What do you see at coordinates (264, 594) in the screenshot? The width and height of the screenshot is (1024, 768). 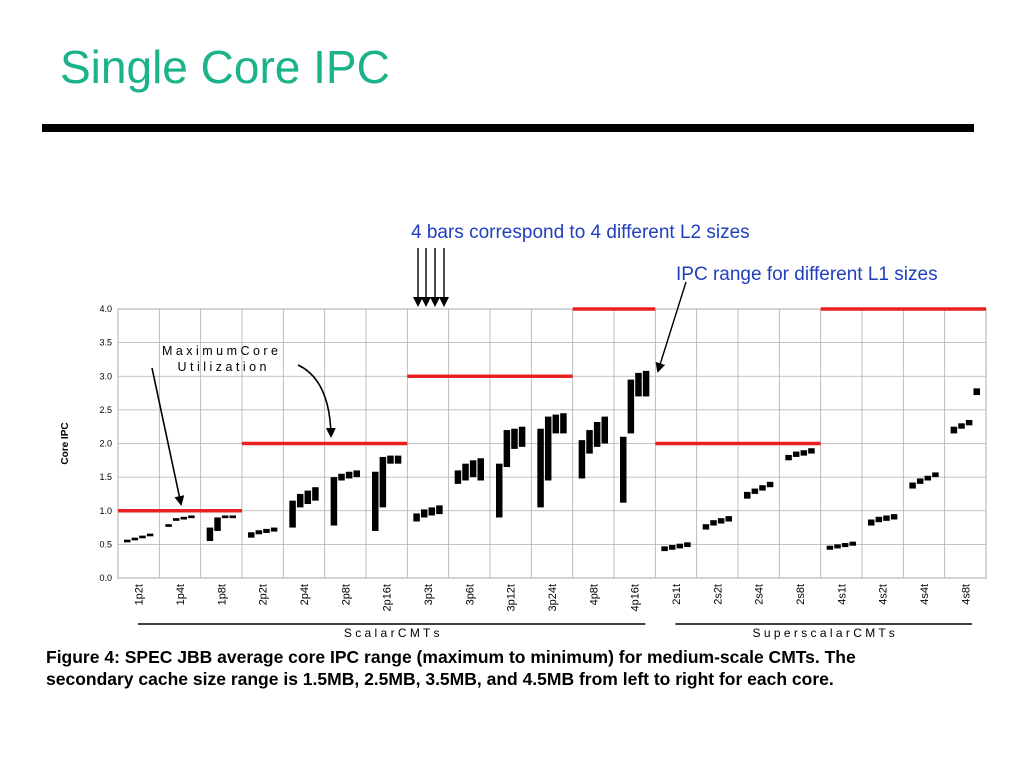 I see `x-tick-label: 2p2t` at bounding box center [264, 594].